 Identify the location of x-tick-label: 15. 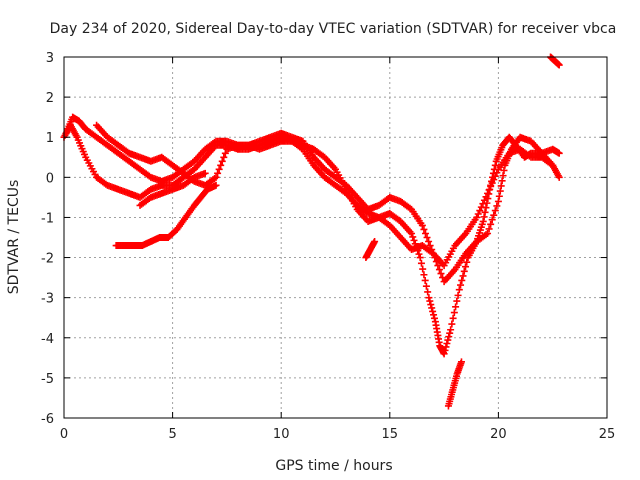
(390, 434).